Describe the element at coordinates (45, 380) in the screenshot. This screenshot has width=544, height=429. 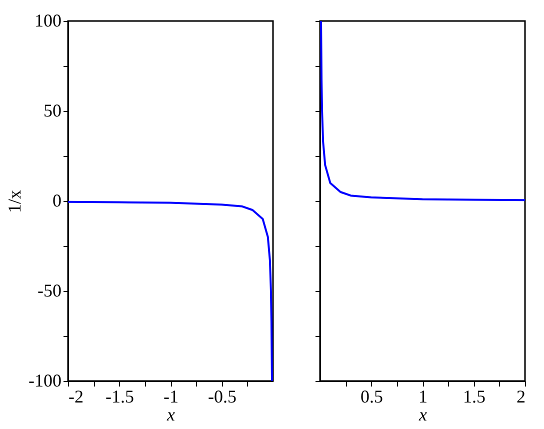
I see `y-tick-label: -100` at that location.